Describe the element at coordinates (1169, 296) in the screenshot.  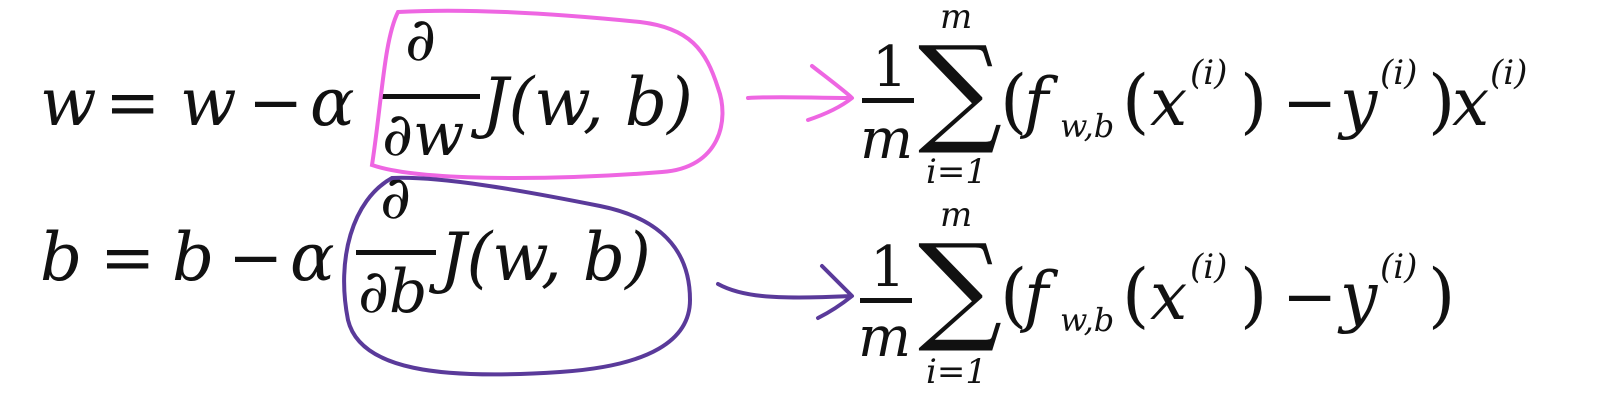
I see `row2-x: x` at that location.